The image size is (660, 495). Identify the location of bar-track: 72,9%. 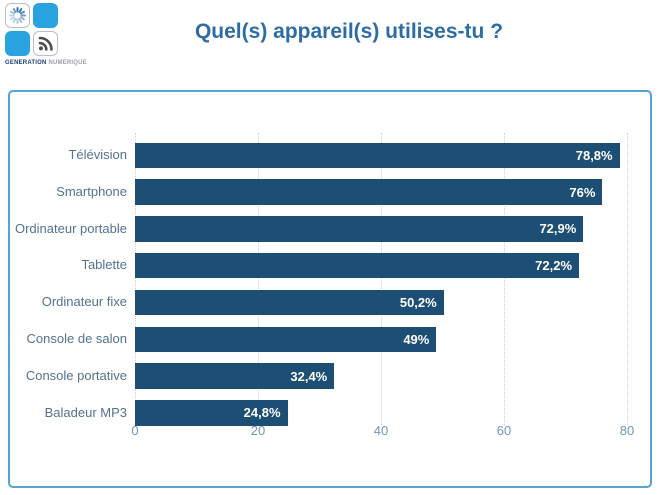
(381, 229).